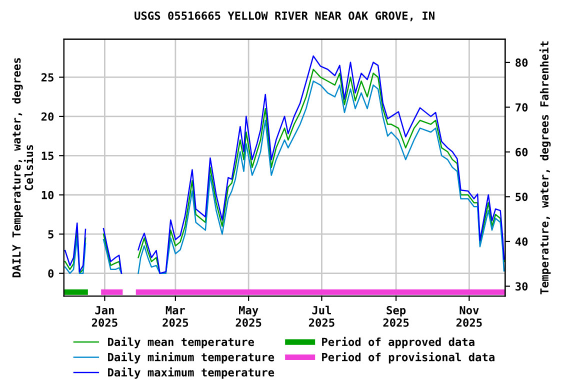  Describe the element at coordinates (522, 286) in the screenshot. I see `y2-tick-label: 30` at that location.